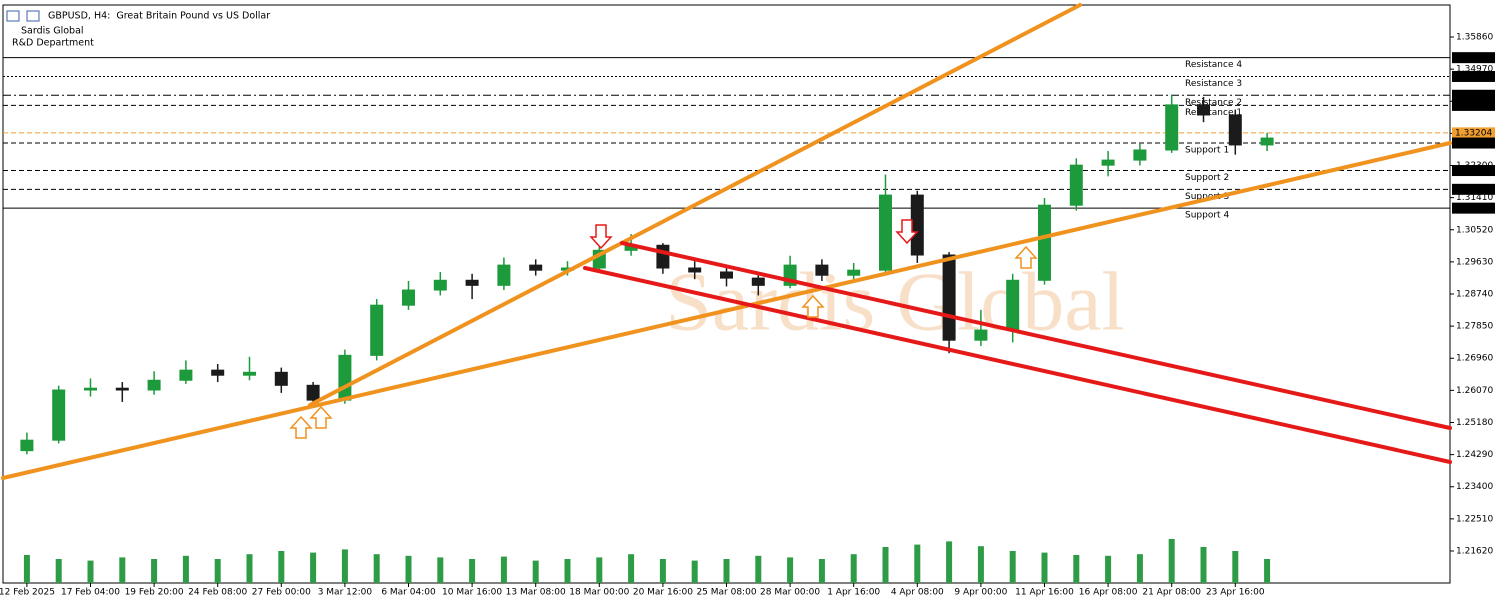 The image size is (1497, 601). What do you see at coordinates (1473, 190) in the screenshot?
I see `level-value: 1.31640` at bounding box center [1473, 190].